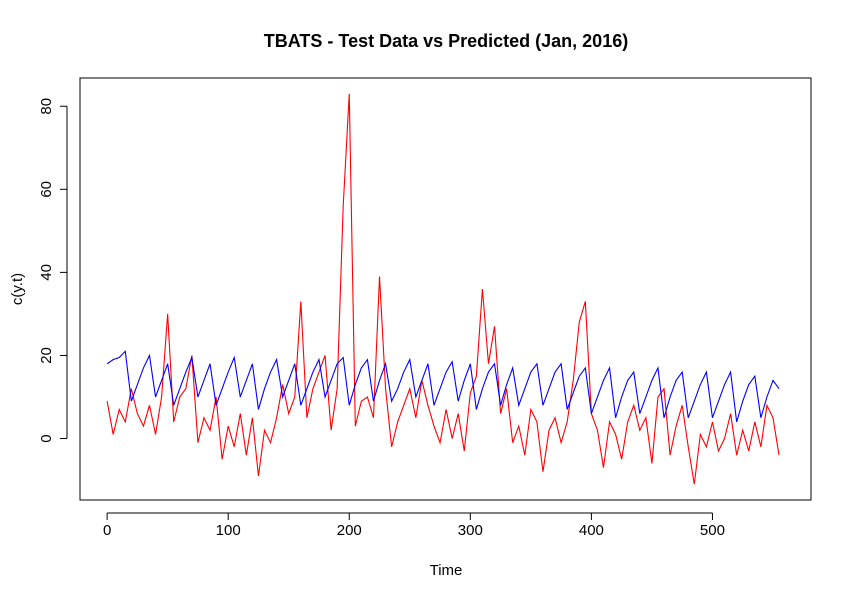  I want to click on x-axis-label: Time, so click(446, 570).